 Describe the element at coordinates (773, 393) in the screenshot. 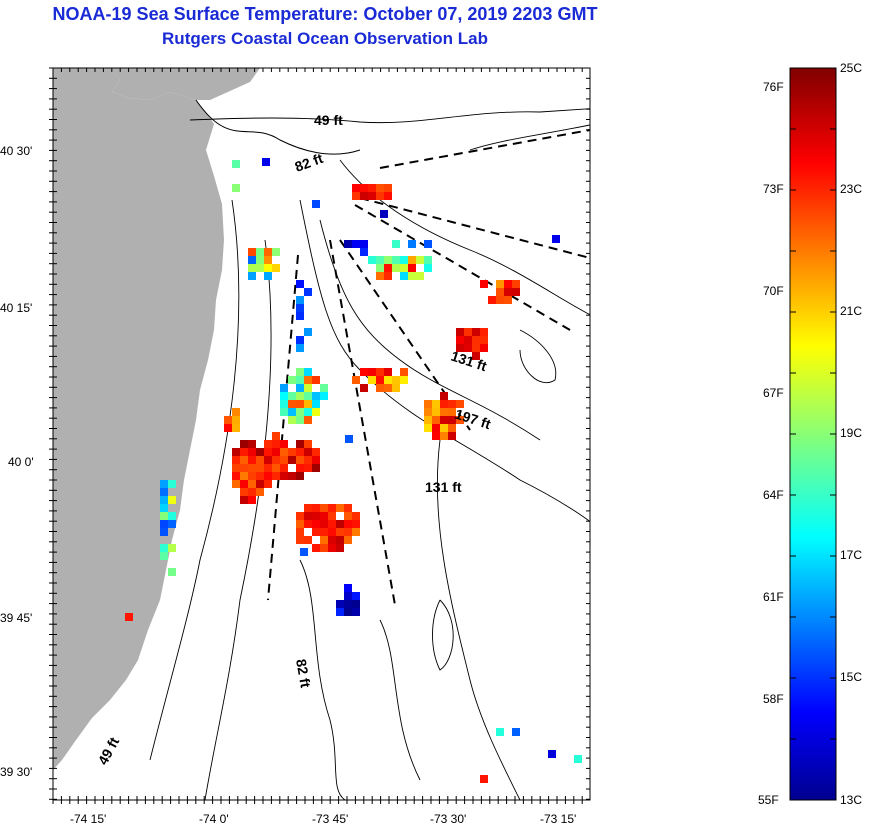

I see `cb-f-67: 67F` at that location.